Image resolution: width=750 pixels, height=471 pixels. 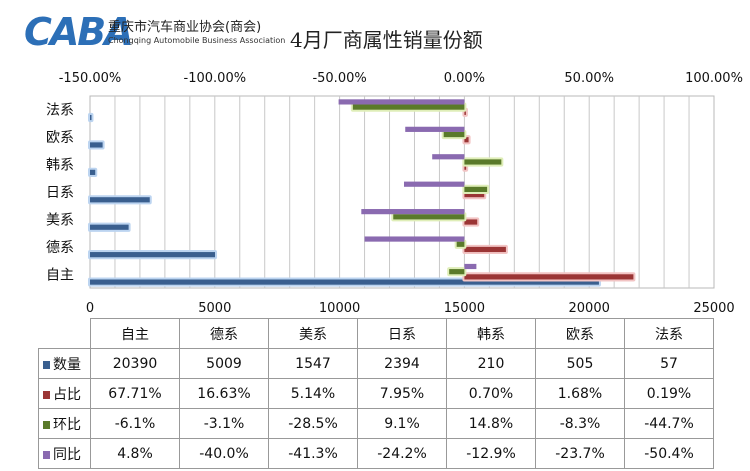 I want to click on column-header: 自主, so click(x=135, y=333).